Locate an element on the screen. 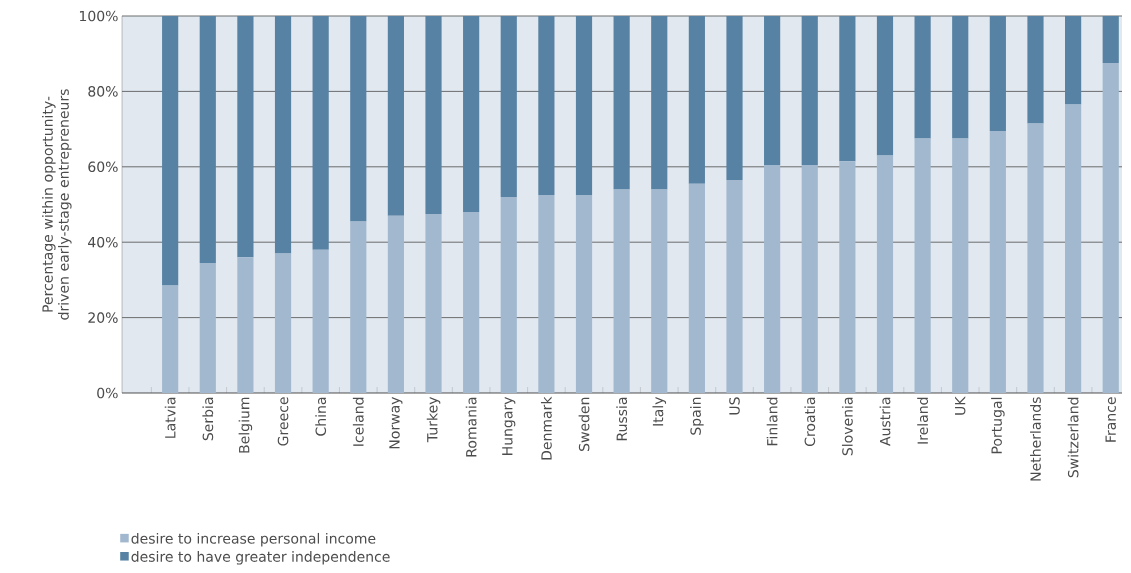 This screenshot has height=573, width=1131. x-tick-label: Croatia is located at coordinates (810, 422).